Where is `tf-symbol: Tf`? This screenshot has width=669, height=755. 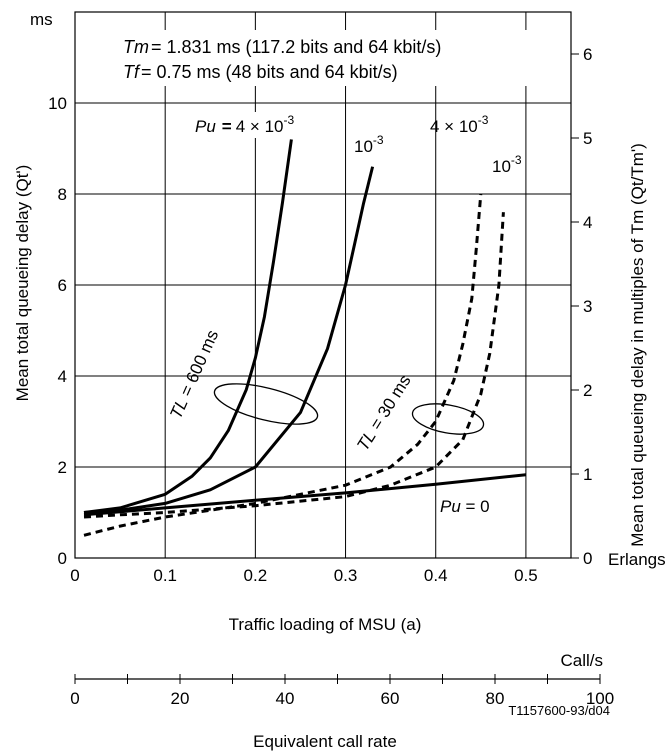
tf-symbol: Tf is located at coordinates (132, 72).